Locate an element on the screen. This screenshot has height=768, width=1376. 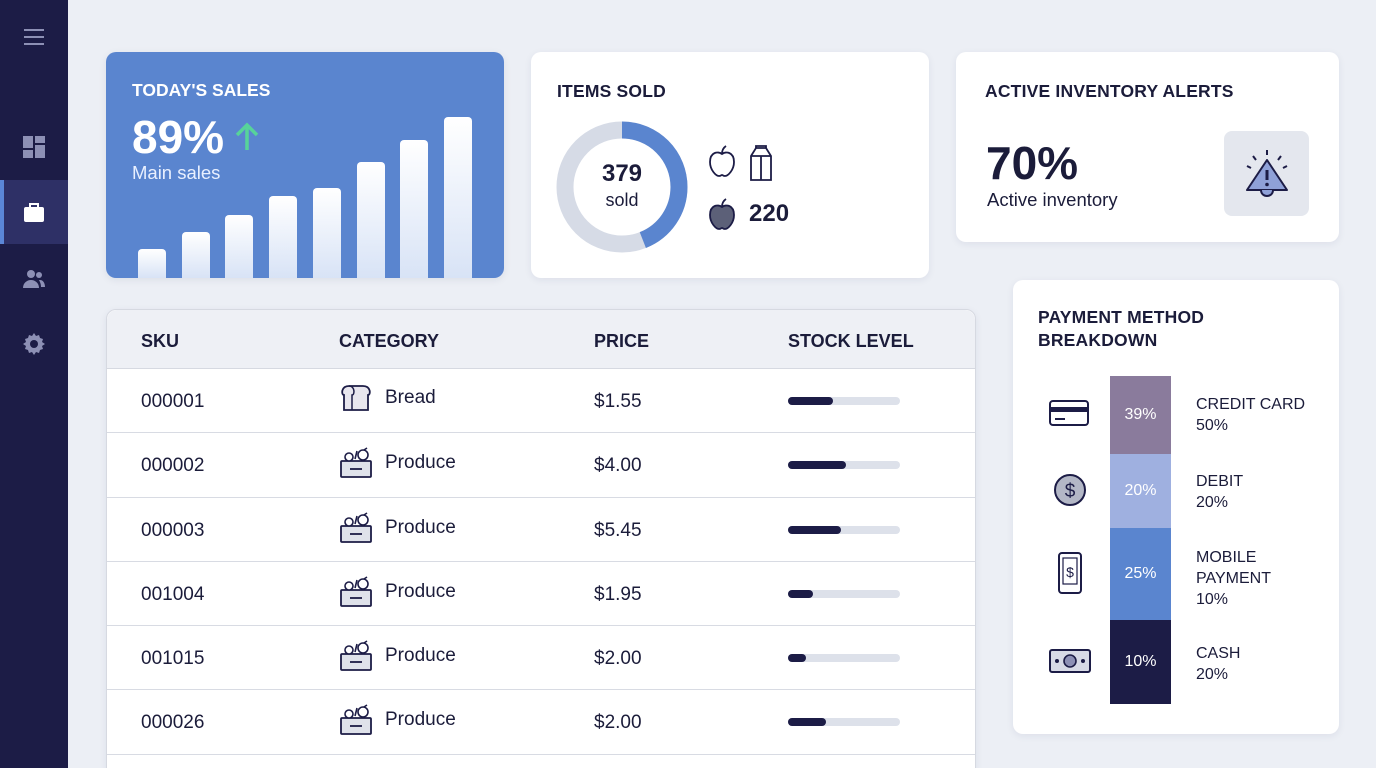
cell-sku: 000003 is located at coordinates (173, 530).